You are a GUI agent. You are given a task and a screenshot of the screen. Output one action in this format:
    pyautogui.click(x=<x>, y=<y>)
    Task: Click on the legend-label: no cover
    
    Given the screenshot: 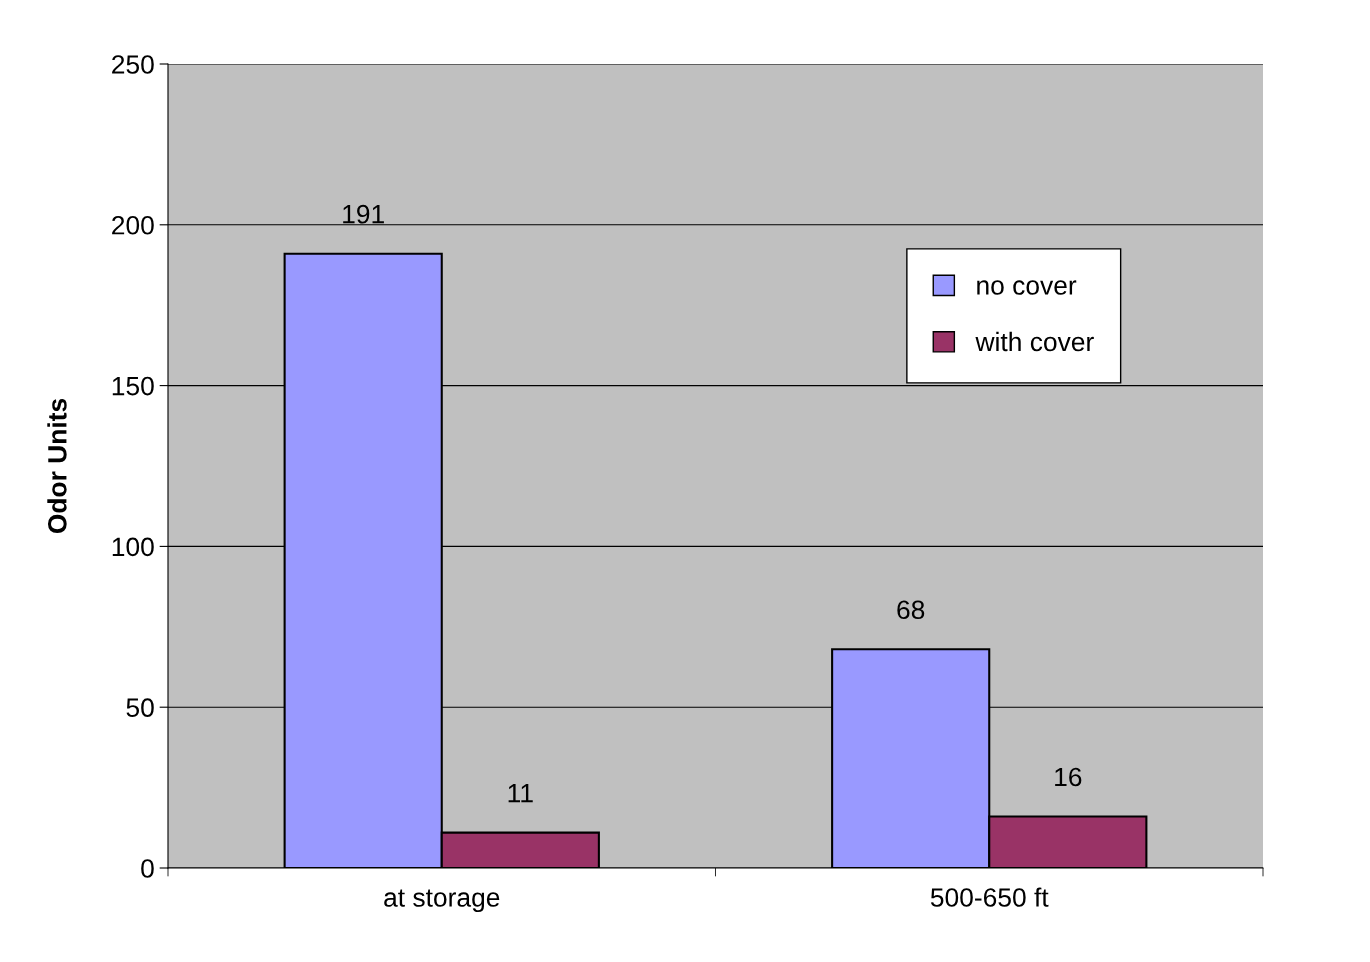 What is the action you would take?
    pyautogui.click(x=1027, y=287)
    